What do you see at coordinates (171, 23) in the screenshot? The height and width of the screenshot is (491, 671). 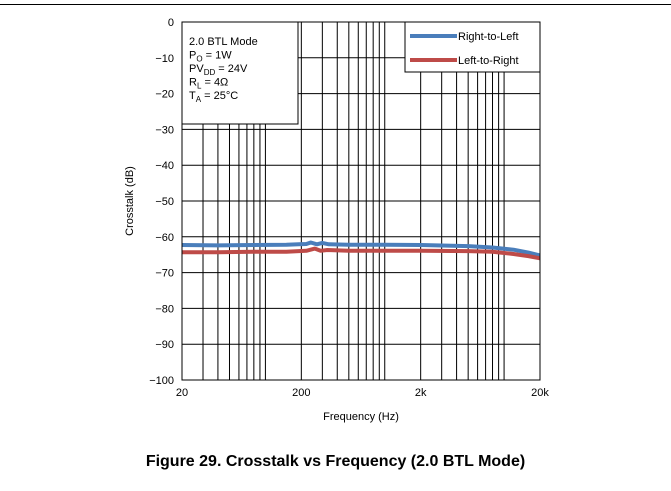 I see `y-tick-label: 0` at bounding box center [171, 23].